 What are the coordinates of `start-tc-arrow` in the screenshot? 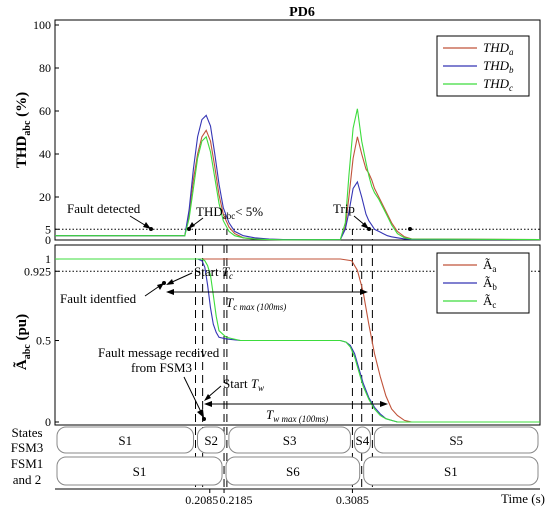 It's located at (181, 278).